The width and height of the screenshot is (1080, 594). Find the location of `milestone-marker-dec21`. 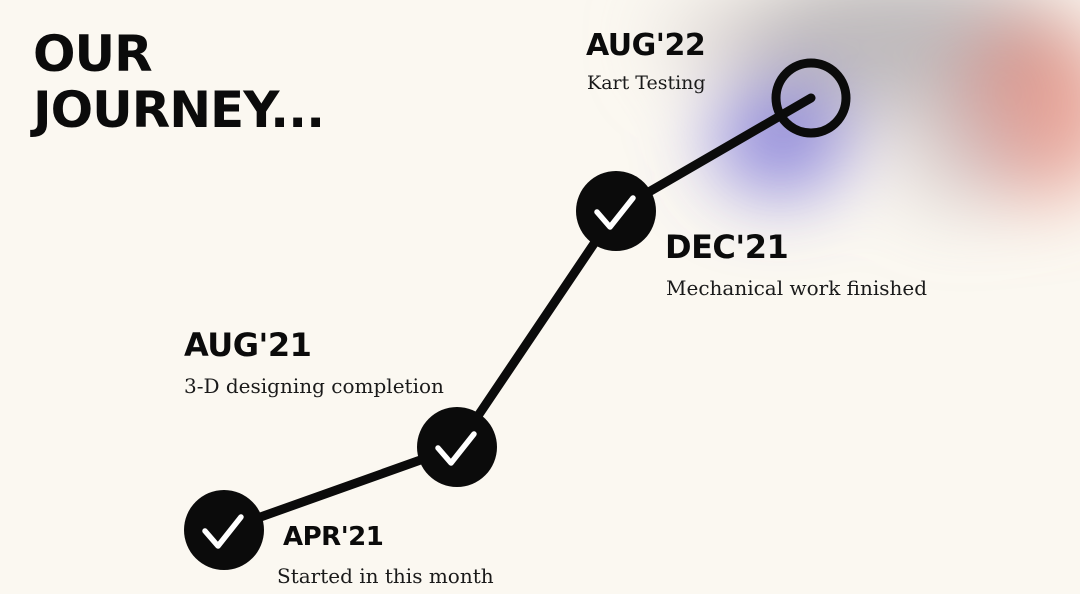

milestone-marker-dec21 is located at coordinates (616, 211).